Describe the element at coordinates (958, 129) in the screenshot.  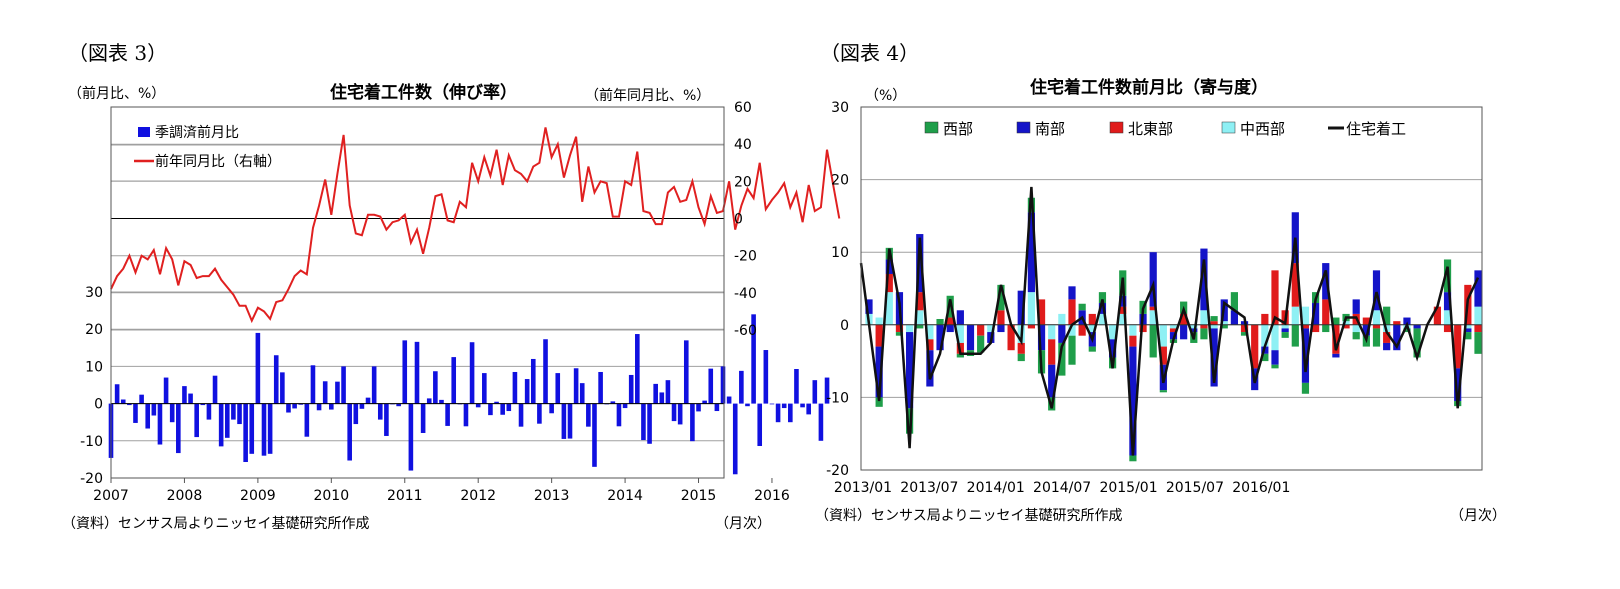
I see `fig4-legend-label: 西部` at that location.